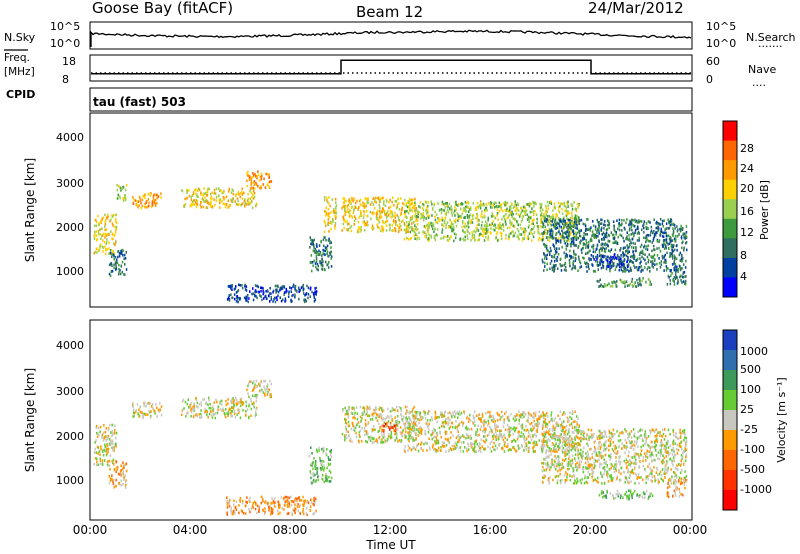 This screenshot has width=800, height=554. I want to click on power-cbar-tick-4: 4, so click(743, 276).